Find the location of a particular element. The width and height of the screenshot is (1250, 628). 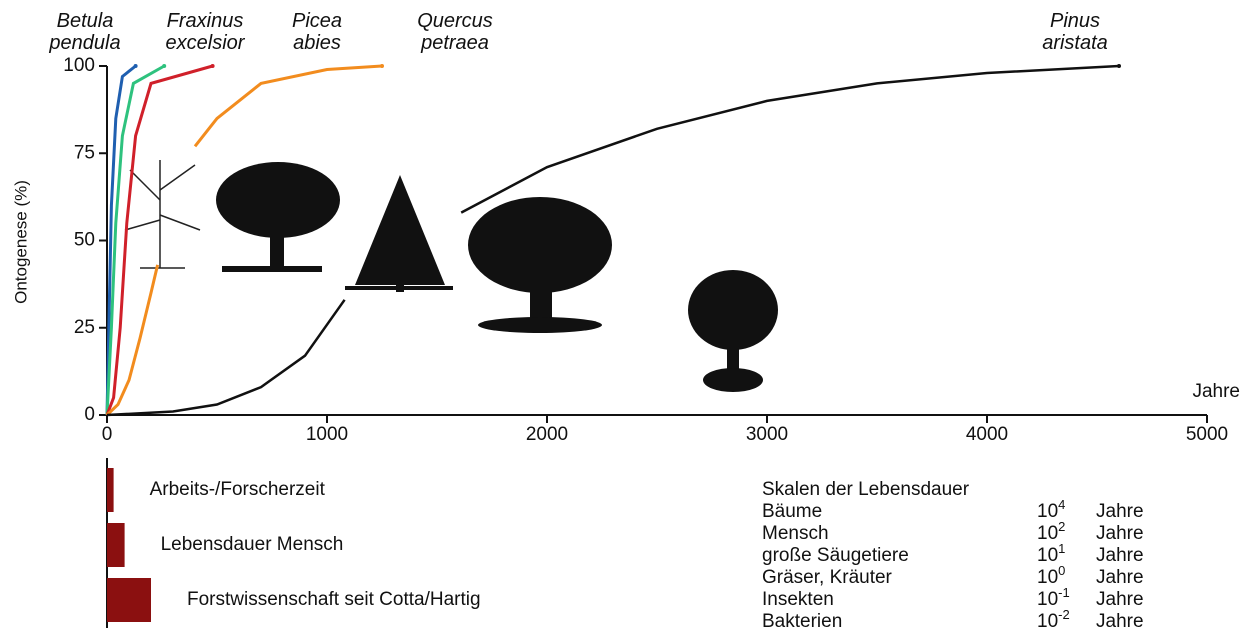

series-label: Betula pendula is located at coordinates (84, 32).